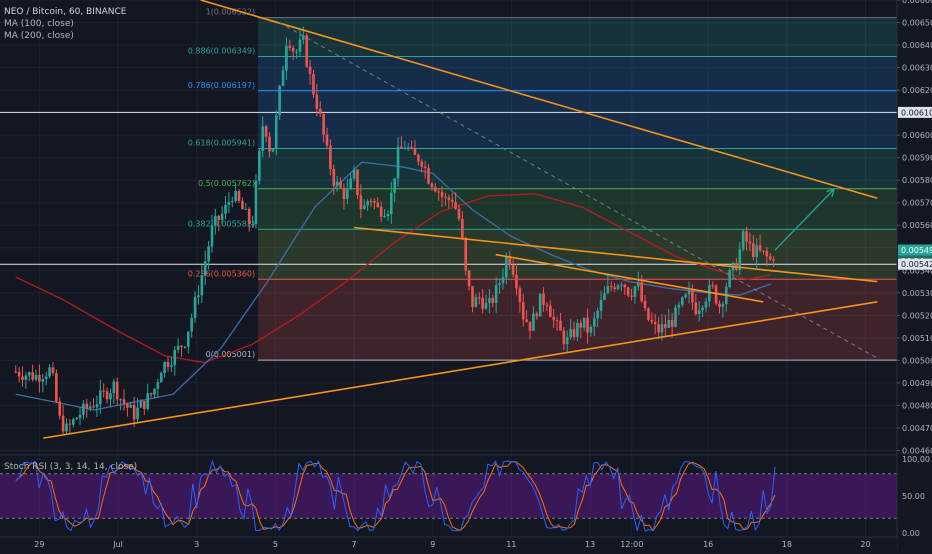 Image resolution: width=932 pixels, height=554 pixels. I want to click on price-axis-label: 0.006300, so click(917, 68).